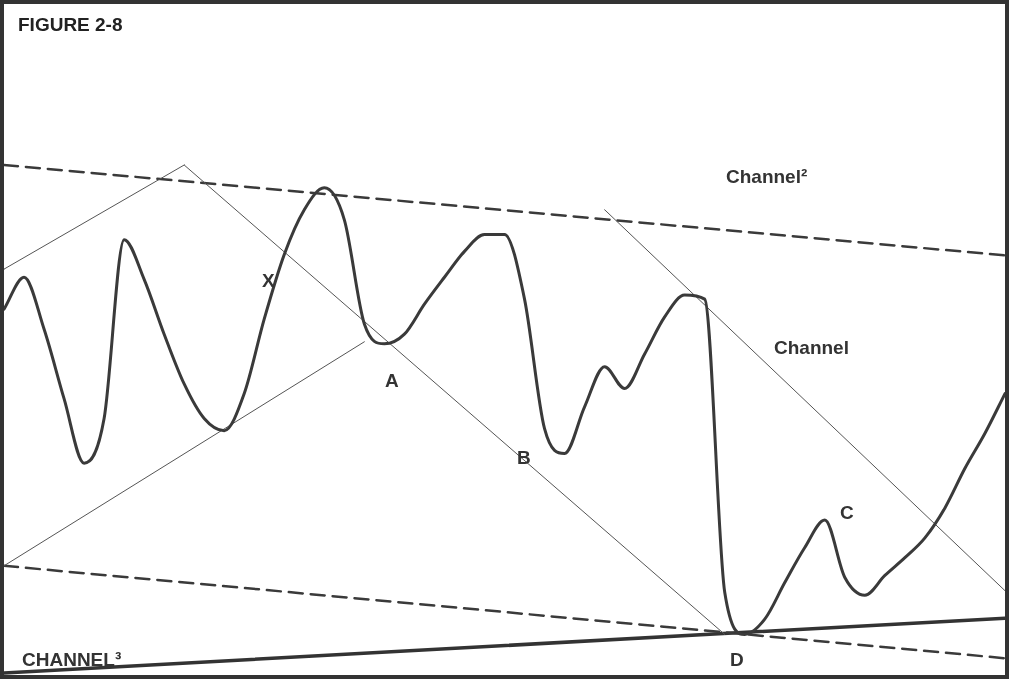  What do you see at coordinates (847, 513) in the screenshot?
I see `annotation: C` at bounding box center [847, 513].